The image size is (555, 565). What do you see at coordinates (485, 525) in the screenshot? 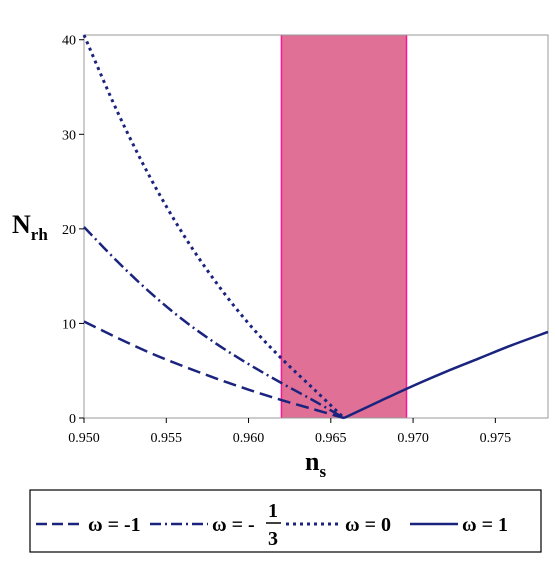
I see `legend-label-omega-1: ω = 1` at bounding box center [485, 525].